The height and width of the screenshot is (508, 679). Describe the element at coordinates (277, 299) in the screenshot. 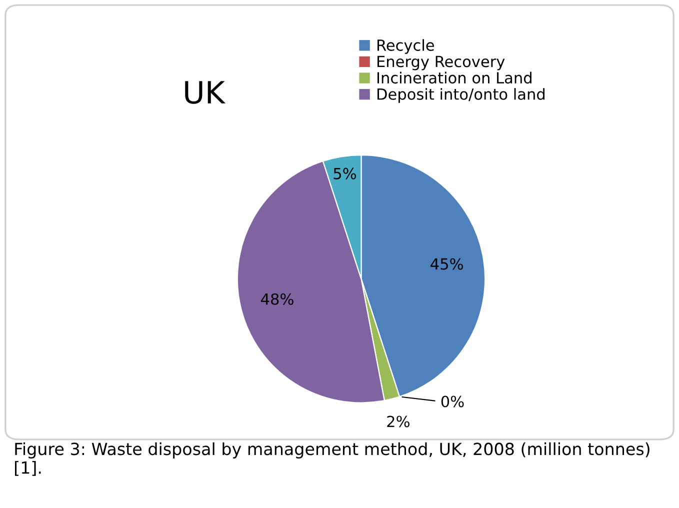

I see `data-label: 48%` at that location.